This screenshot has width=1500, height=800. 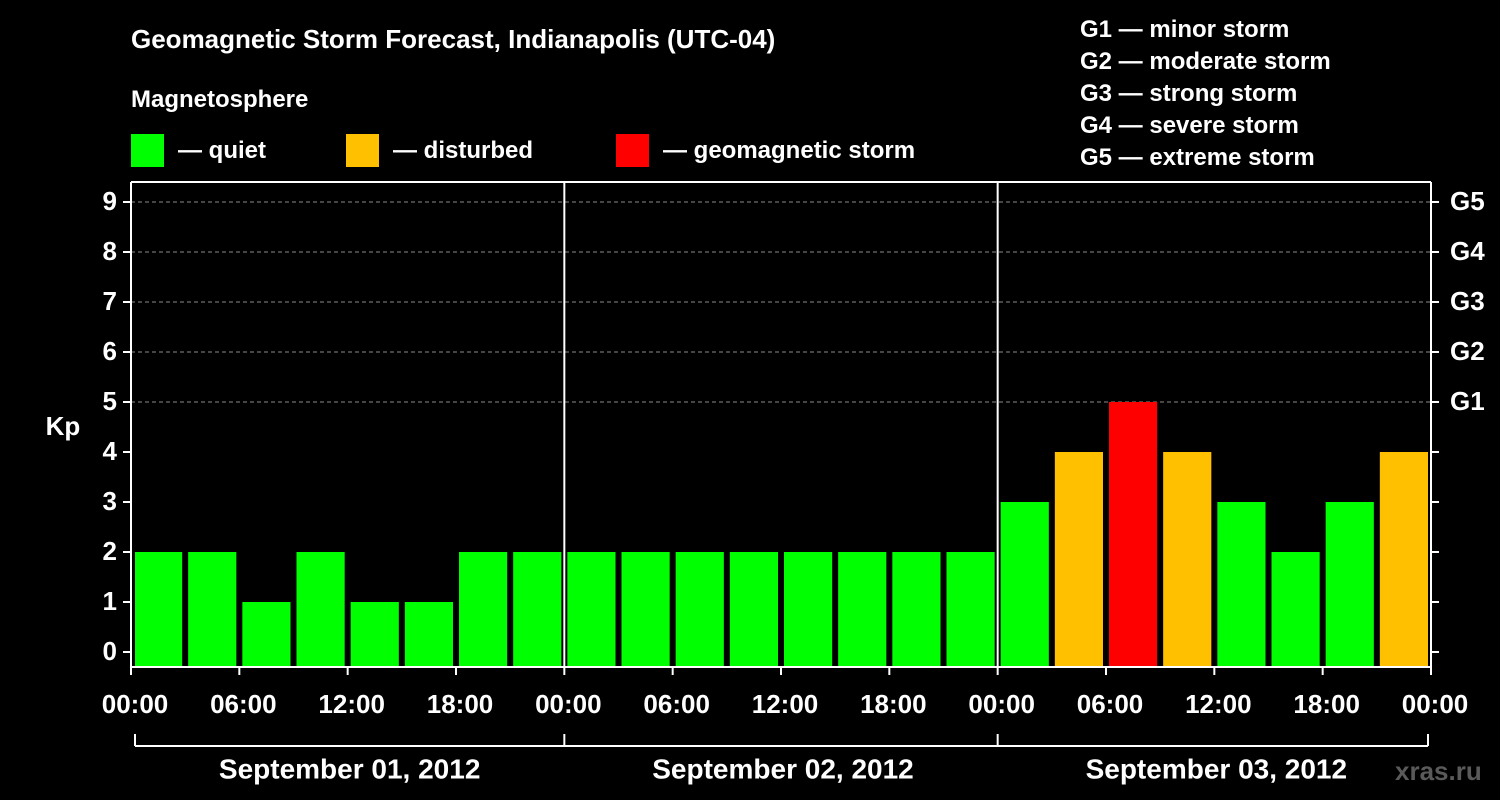 I want to click on magnetosphere-label: Magnetosphere, so click(x=220, y=99).